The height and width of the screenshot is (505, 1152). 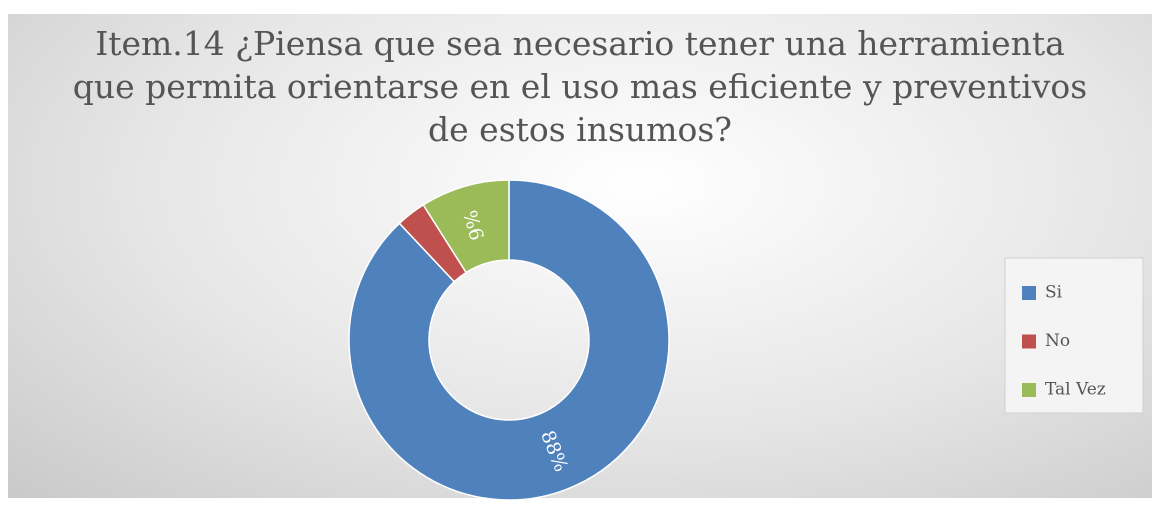 I want to click on legend-label: Si, so click(x=1054, y=293).